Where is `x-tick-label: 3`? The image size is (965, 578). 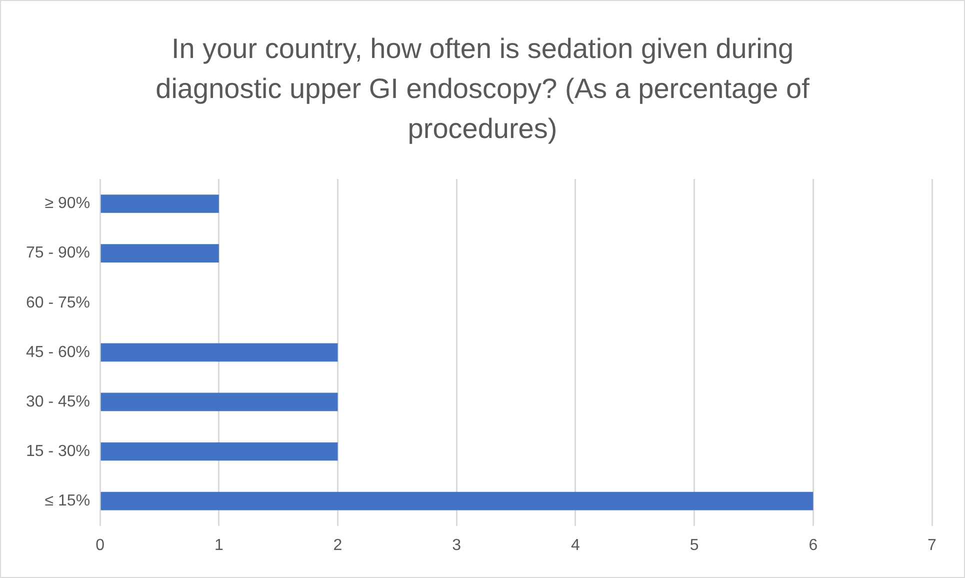 x-tick-label: 3 is located at coordinates (457, 545).